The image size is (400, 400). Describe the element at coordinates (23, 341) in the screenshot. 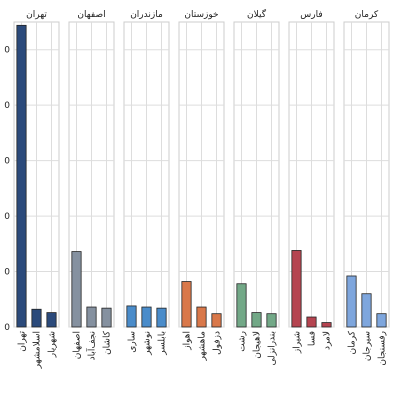

I see `category-label: تهران` at that location.